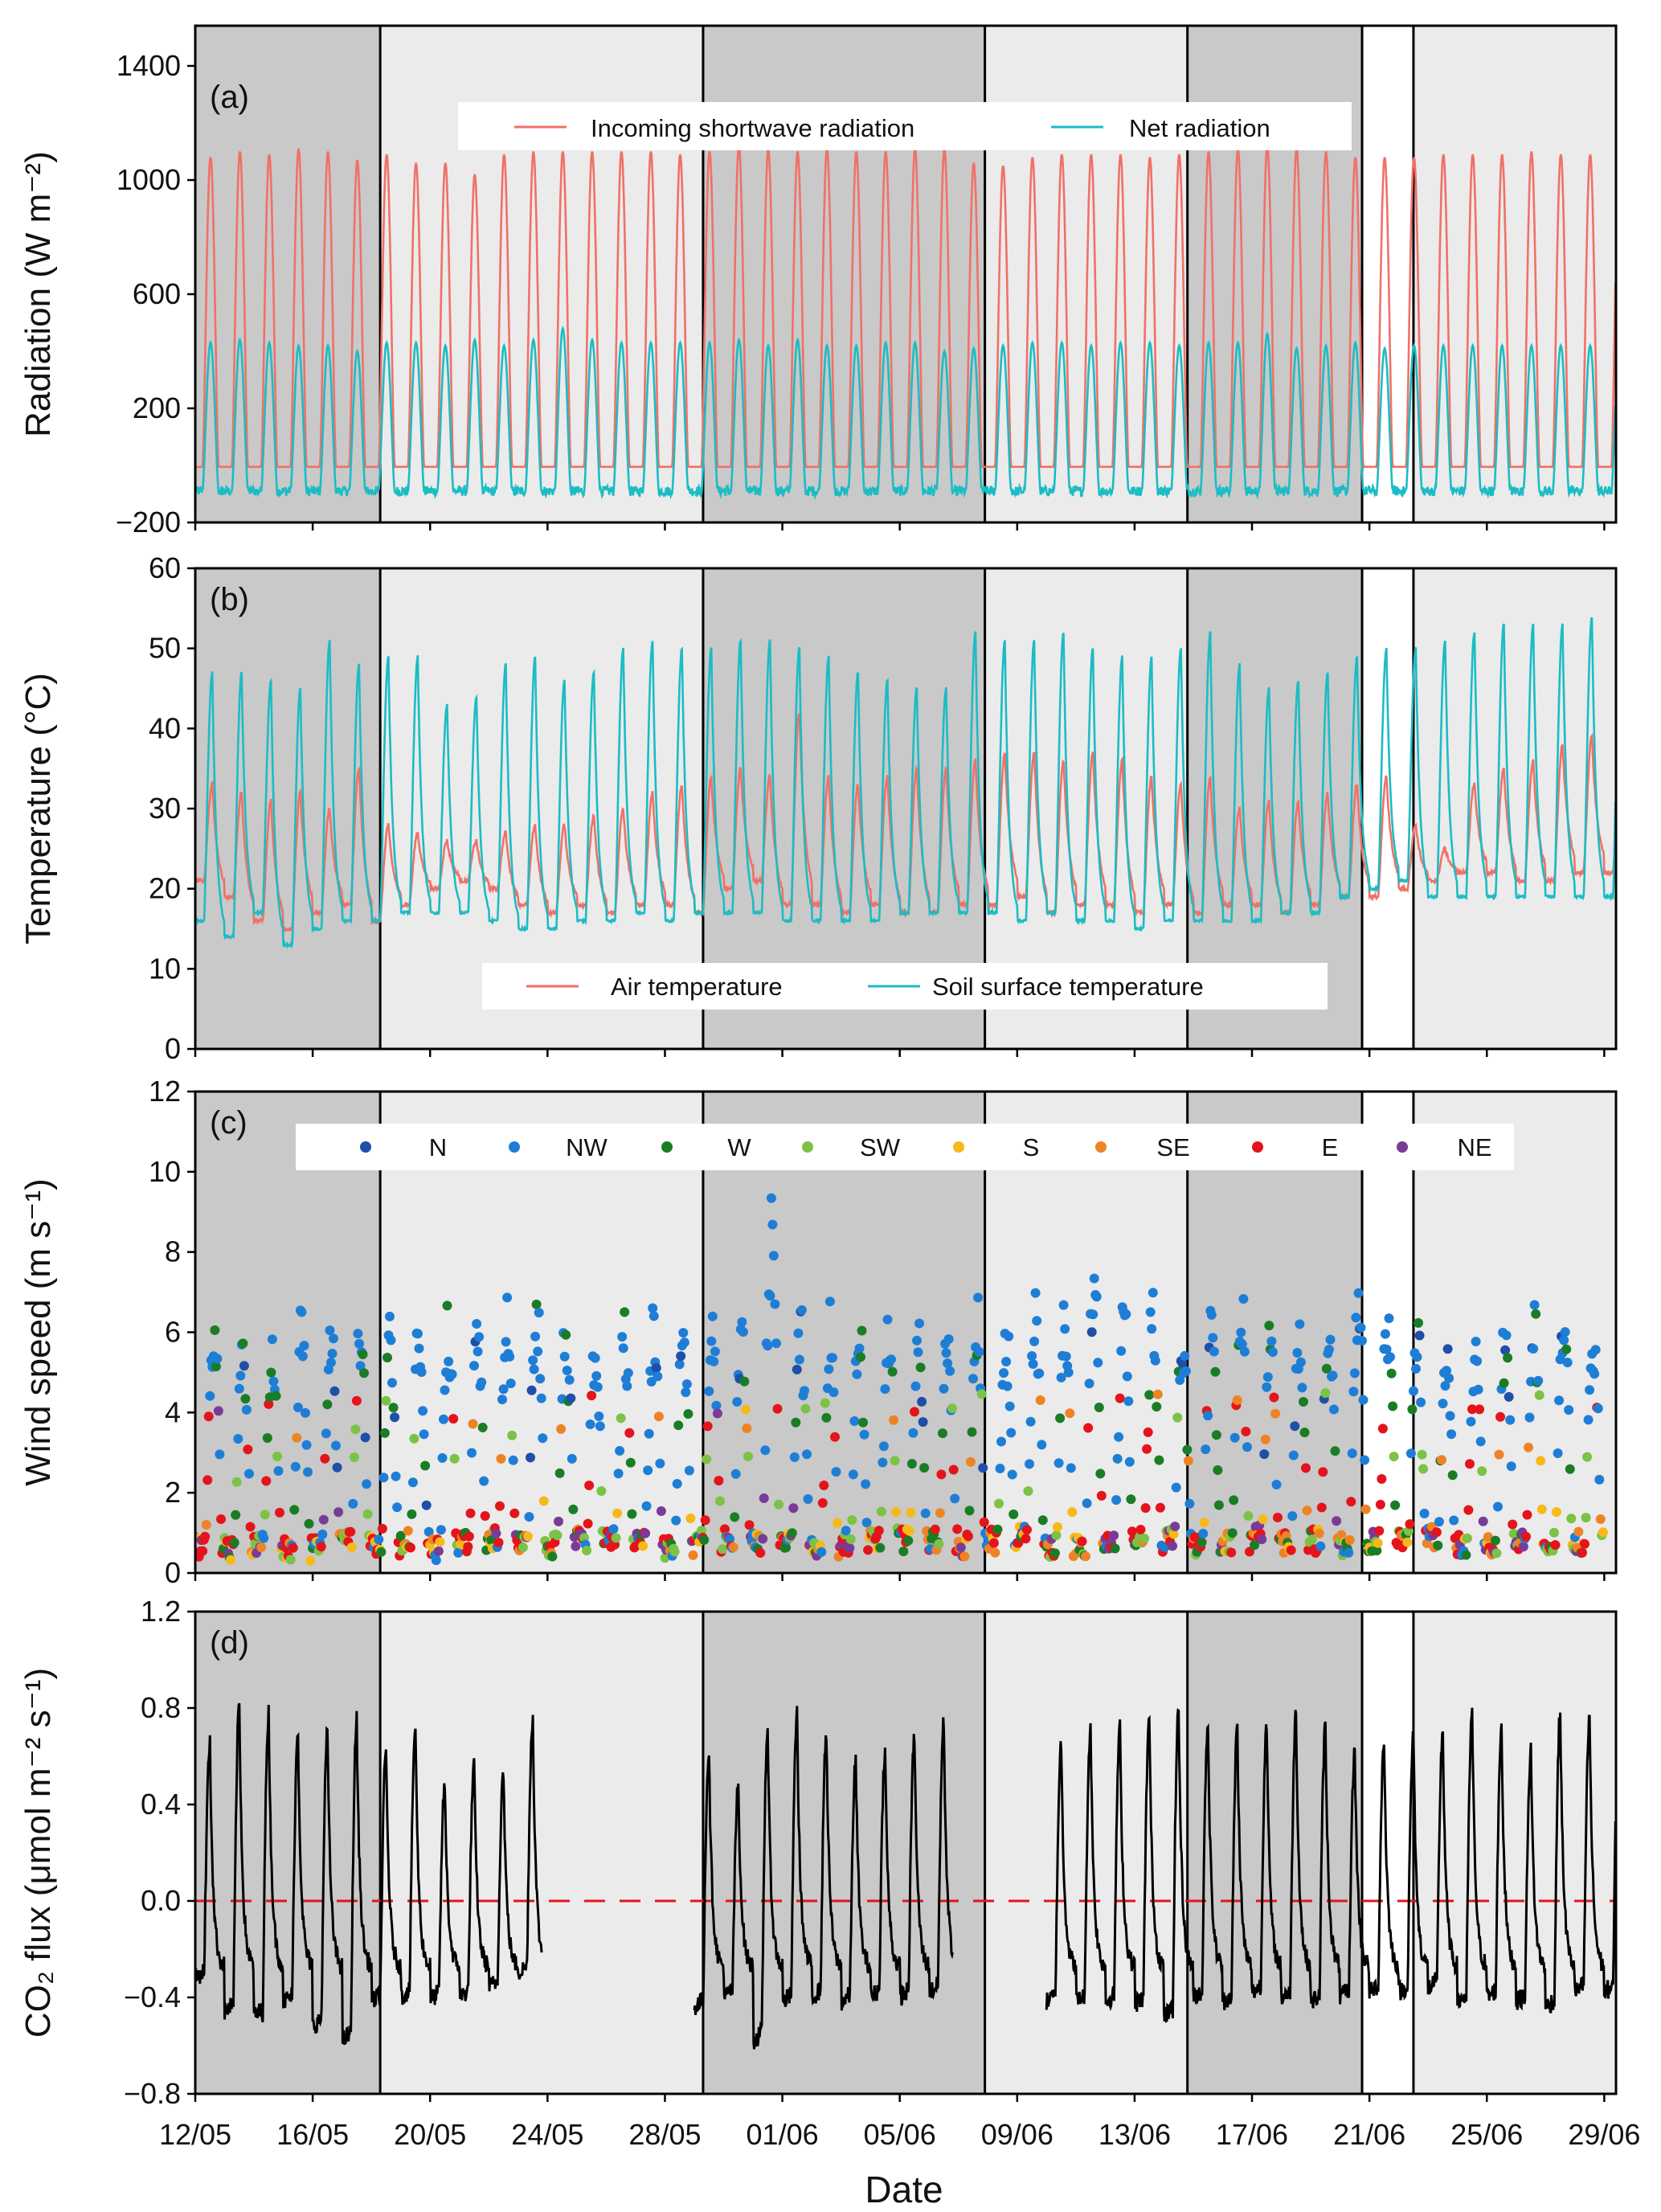 The width and height of the screenshot is (1661, 2212). Describe the element at coordinates (905, 322) in the screenshot. I see `plot-area` at that location.